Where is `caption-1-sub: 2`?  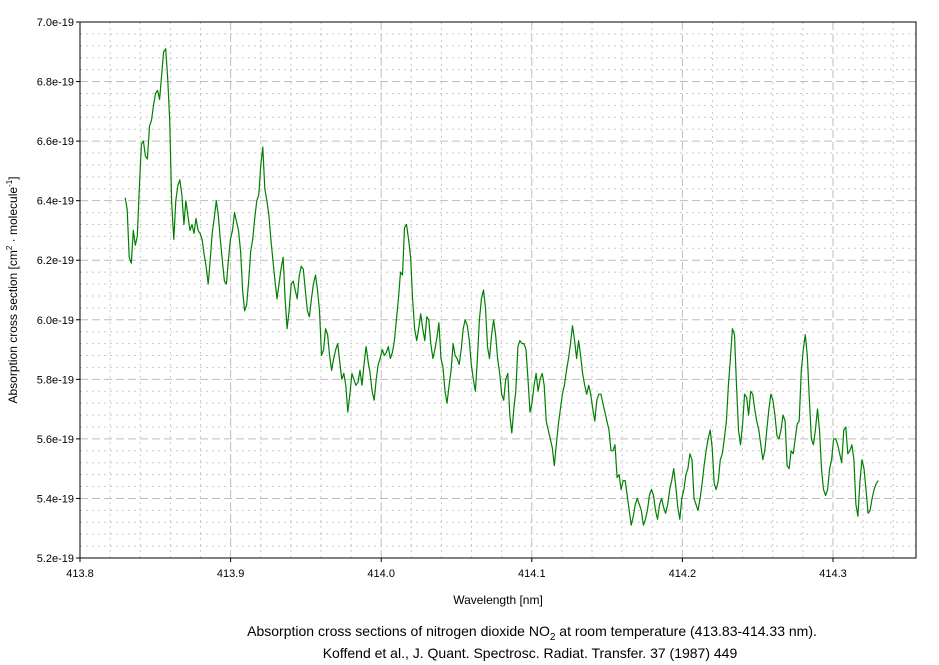
caption-1-sub: 2 is located at coordinates (553, 637).